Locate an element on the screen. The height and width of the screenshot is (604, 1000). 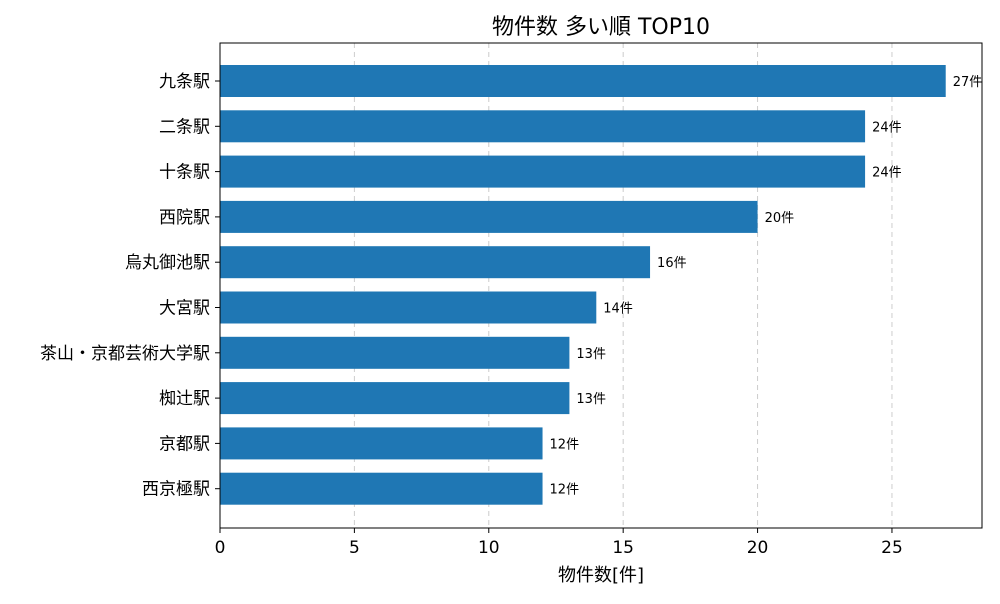
x-tick-label: 0 is located at coordinates (220, 548).